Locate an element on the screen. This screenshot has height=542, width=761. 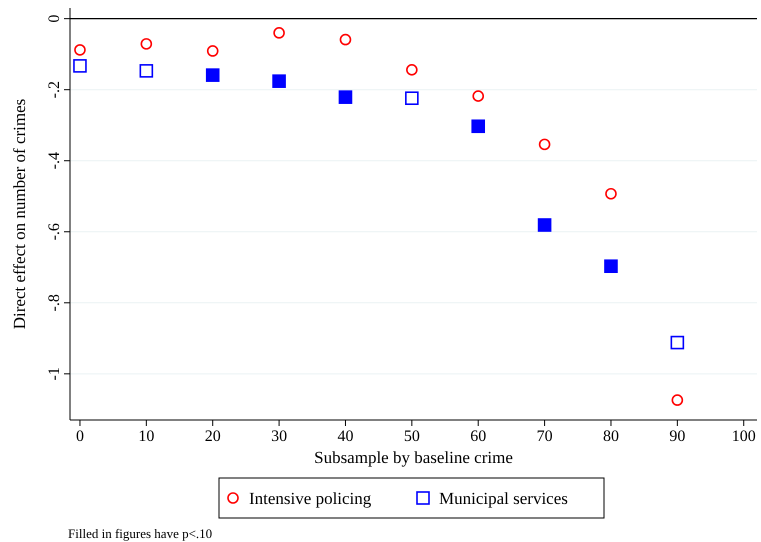
y-tick-label: -.6 is located at coordinates (54, 231).